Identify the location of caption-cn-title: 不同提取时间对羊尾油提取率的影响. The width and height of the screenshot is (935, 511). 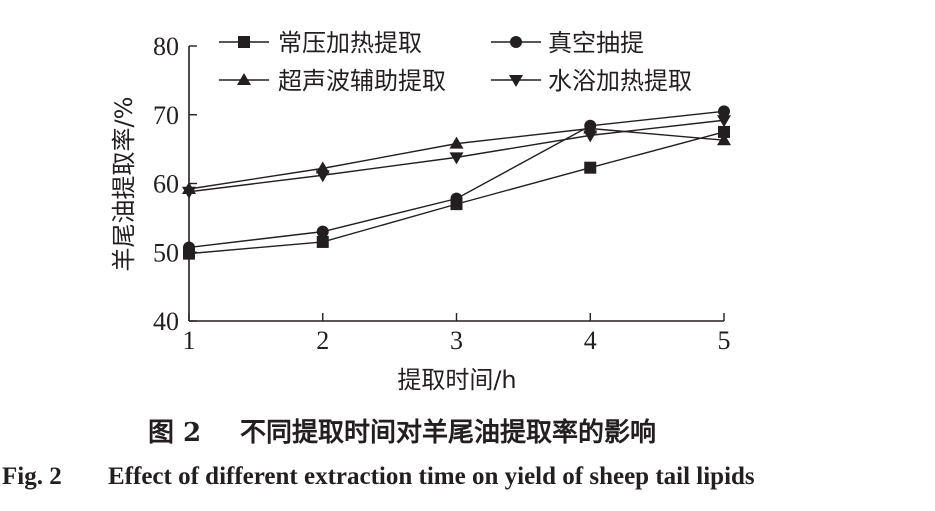
(448, 432).